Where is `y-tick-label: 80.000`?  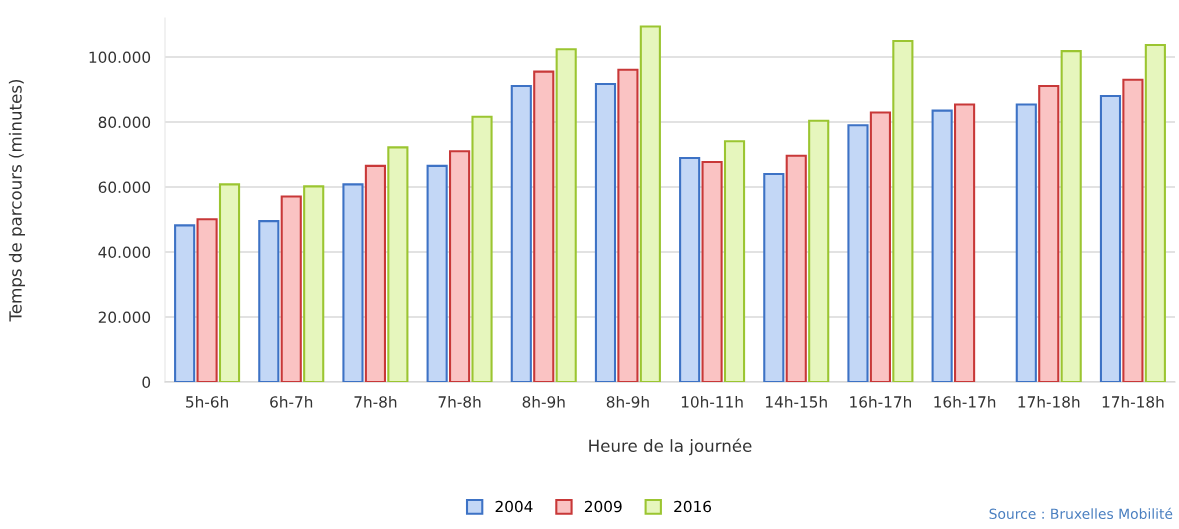
y-tick-label: 80.000 is located at coordinates (124, 122).